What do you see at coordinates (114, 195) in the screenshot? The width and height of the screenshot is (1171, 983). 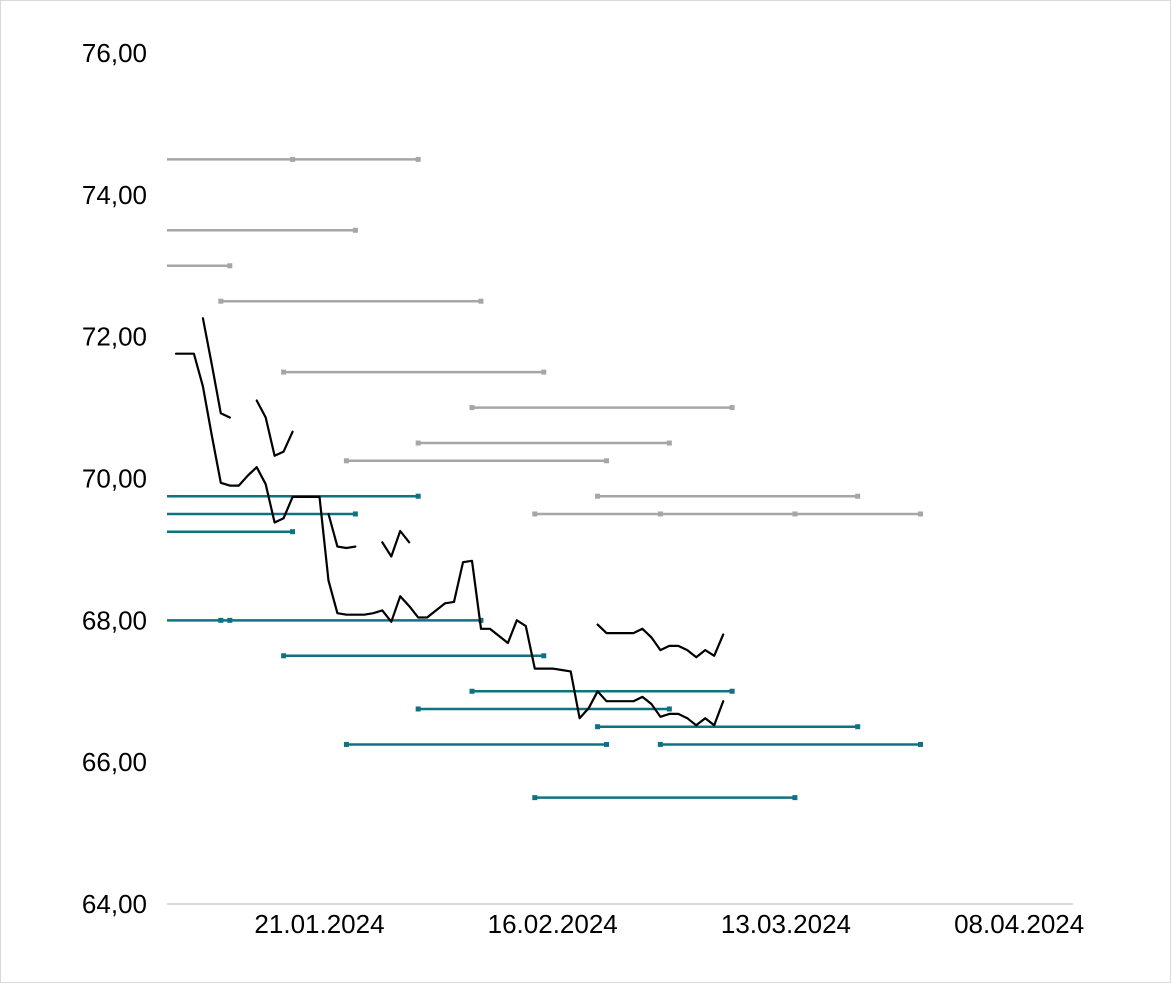 I see `y-tick-label: 74,00` at bounding box center [114, 195].